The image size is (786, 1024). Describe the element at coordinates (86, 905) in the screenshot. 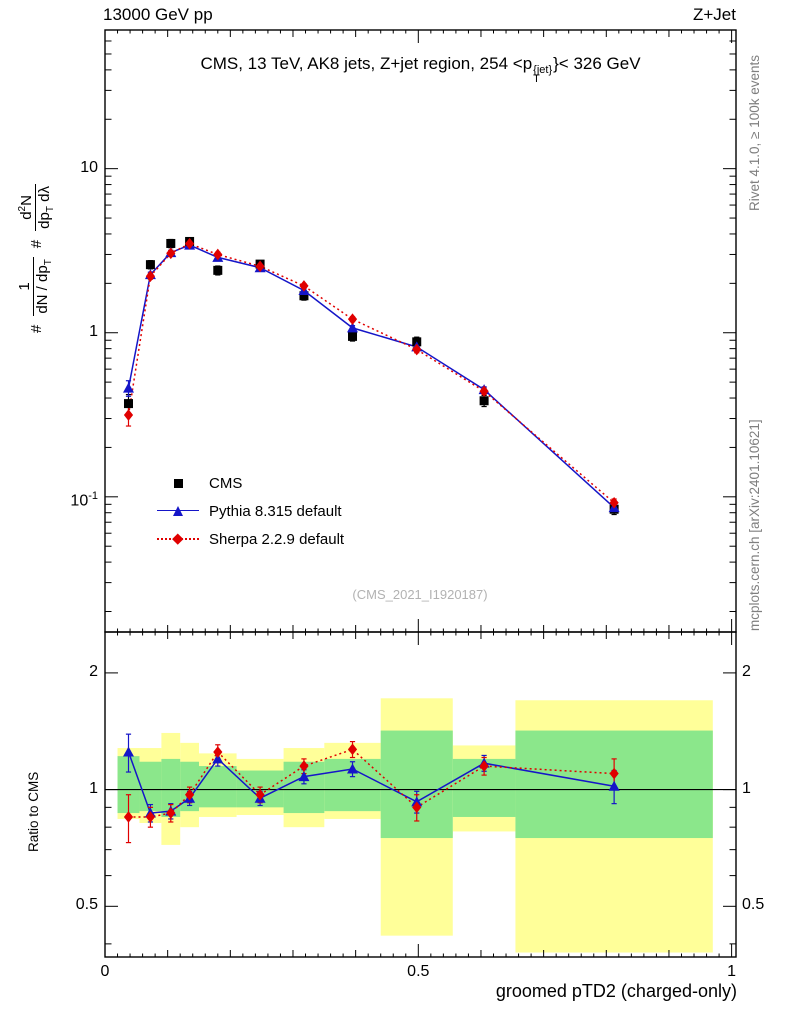

I see `y-tick-label-ratio-left: 0.5` at that location.